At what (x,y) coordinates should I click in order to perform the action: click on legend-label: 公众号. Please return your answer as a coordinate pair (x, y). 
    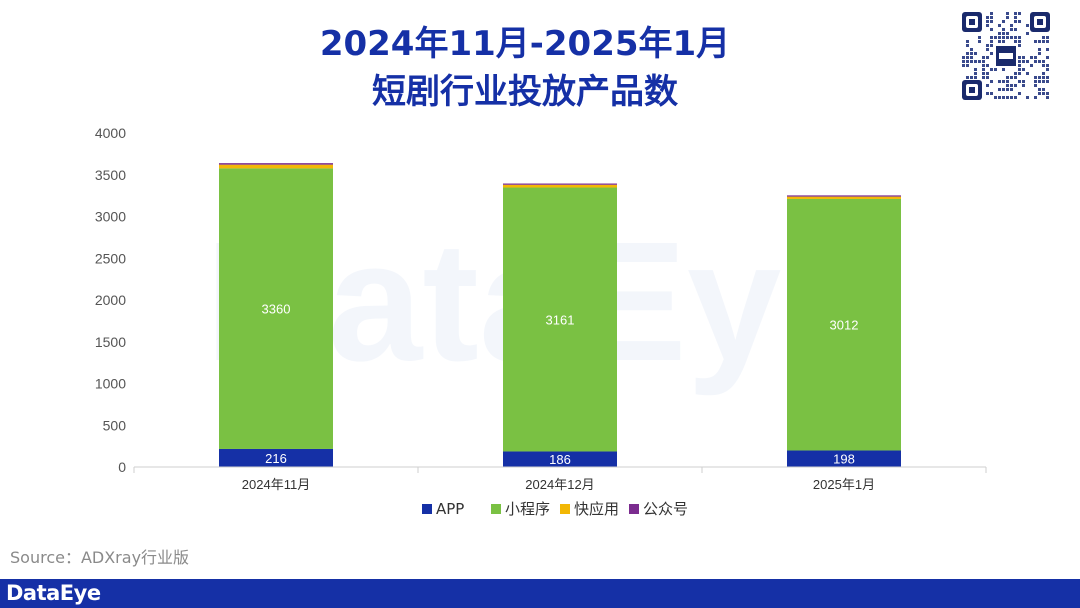
    Looking at the image, I should click on (665, 509).